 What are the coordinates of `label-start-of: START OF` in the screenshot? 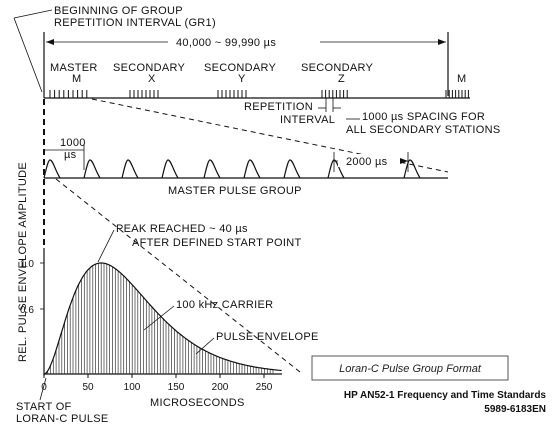 It's located at (44, 407).